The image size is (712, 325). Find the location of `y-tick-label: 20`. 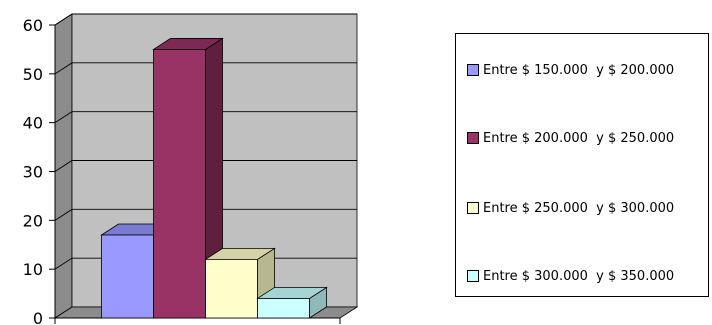

y-tick-label: 20 is located at coordinates (33, 220).